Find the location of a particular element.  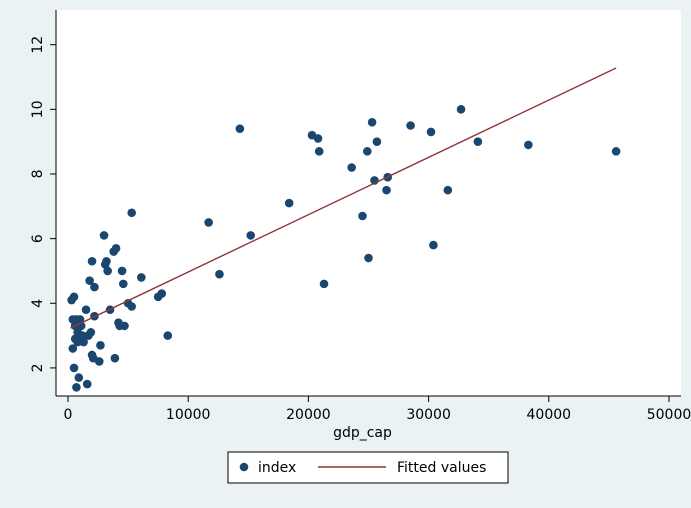

x-tick-label: 40000 is located at coordinates (549, 415).